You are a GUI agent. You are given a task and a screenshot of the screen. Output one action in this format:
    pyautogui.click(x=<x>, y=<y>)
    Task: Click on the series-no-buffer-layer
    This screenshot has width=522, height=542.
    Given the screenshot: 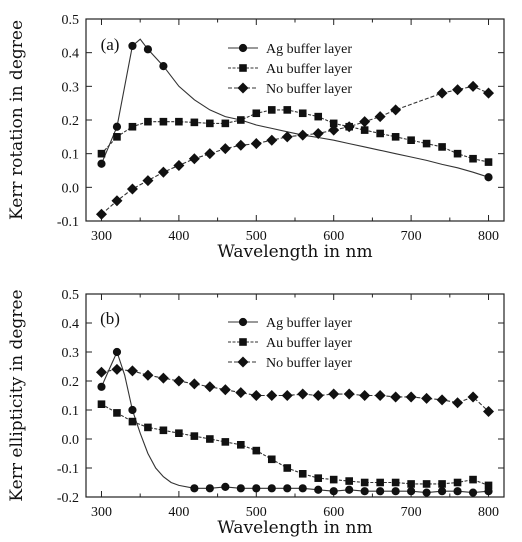 What is the action you would take?
    pyautogui.click(x=295, y=390)
    